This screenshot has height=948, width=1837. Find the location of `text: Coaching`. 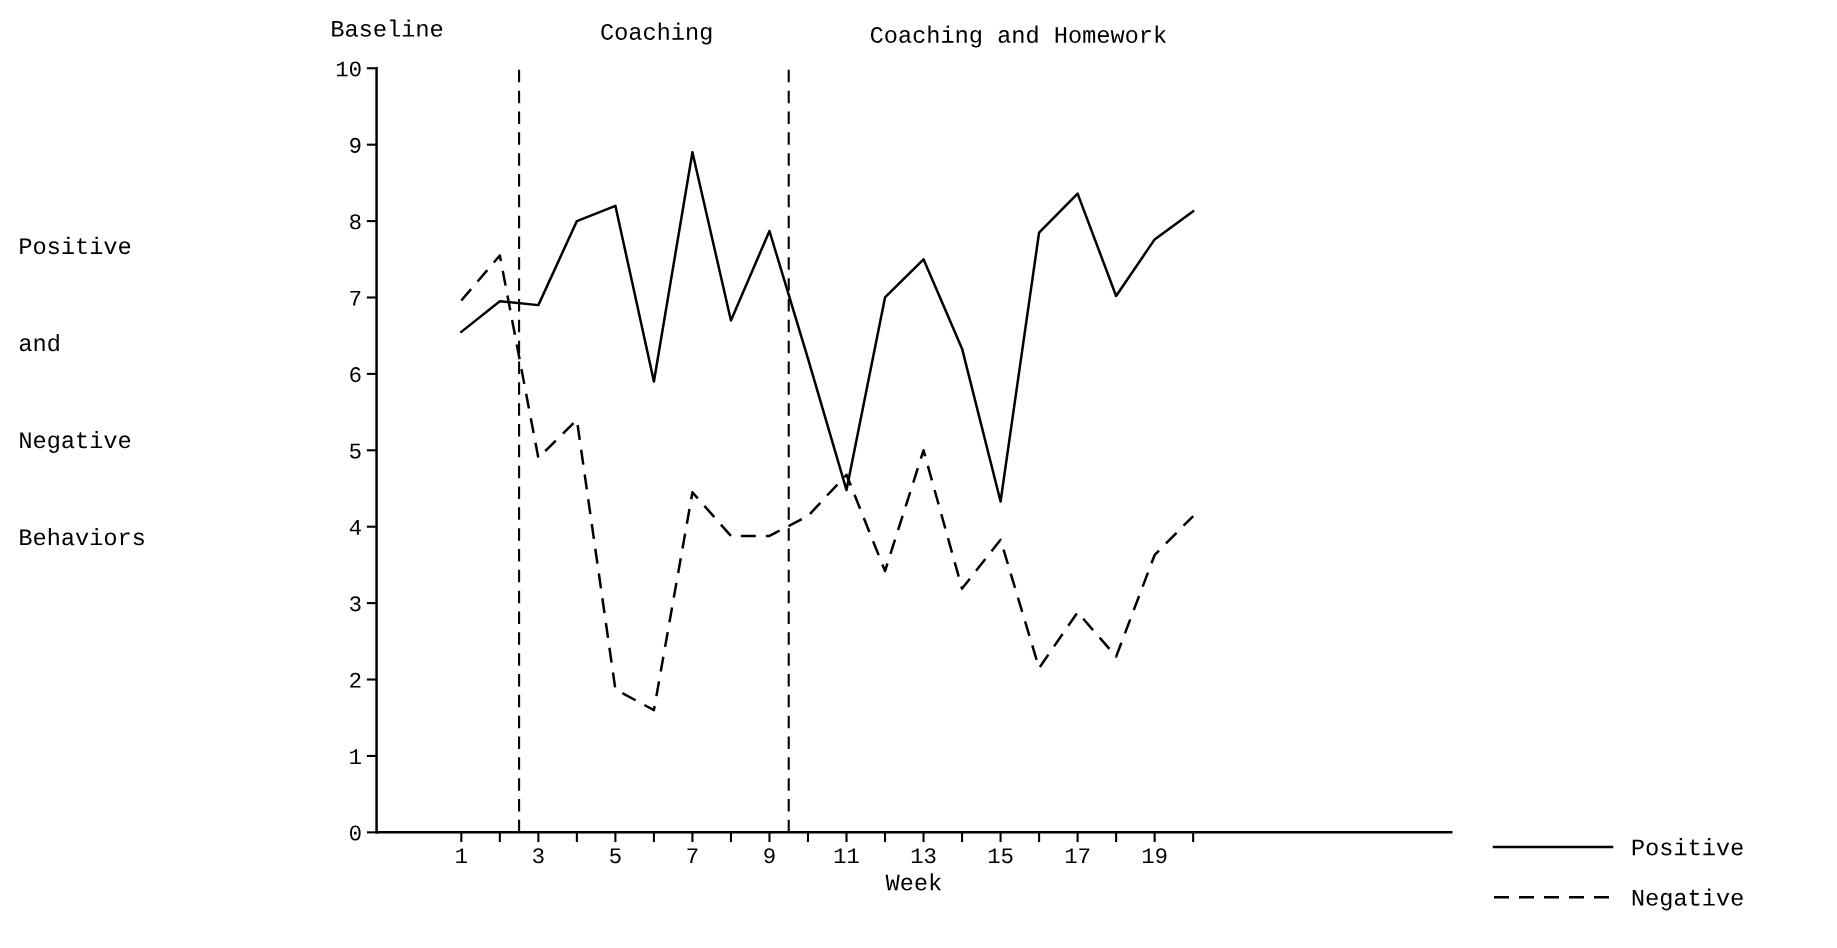

text: Coaching is located at coordinates (656, 33).